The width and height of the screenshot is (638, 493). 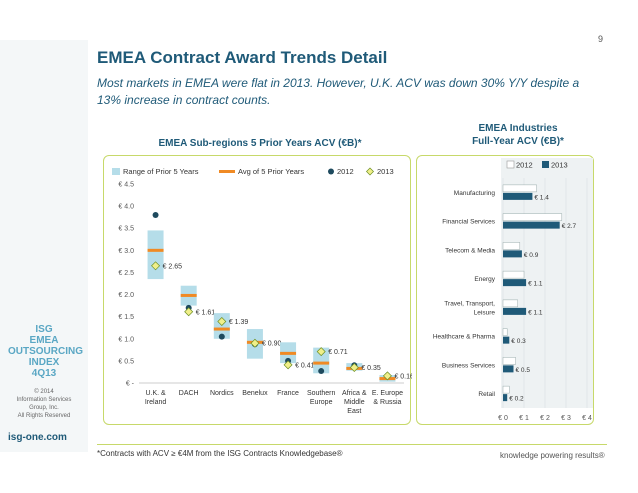 What do you see at coordinates (206, 312) in the screenshot?
I see `data-label: € 1.61` at bounding box center [206, 312].